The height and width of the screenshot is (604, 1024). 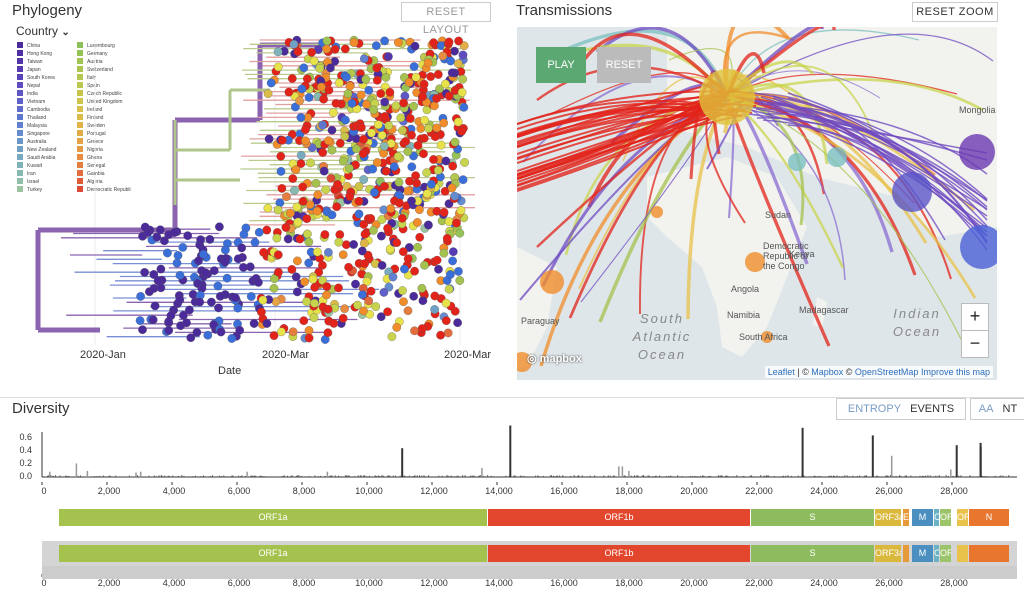 I want to click on leaflet-link: Leaflet, so click(x=781, y=372).